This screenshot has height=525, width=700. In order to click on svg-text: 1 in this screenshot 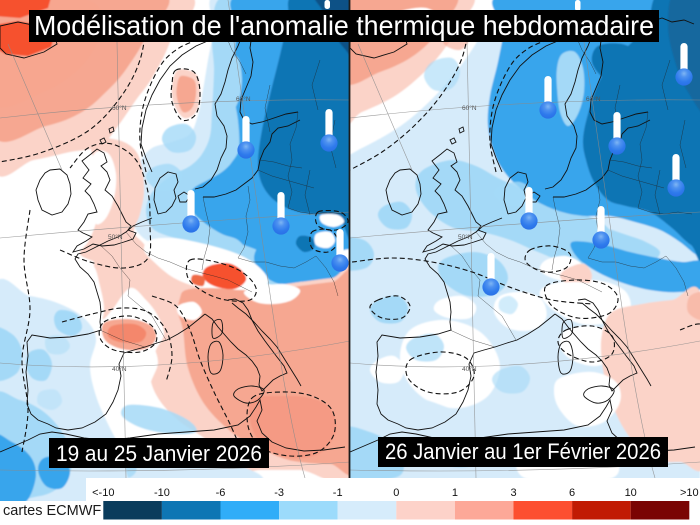, I will do `click(455, 493)`.